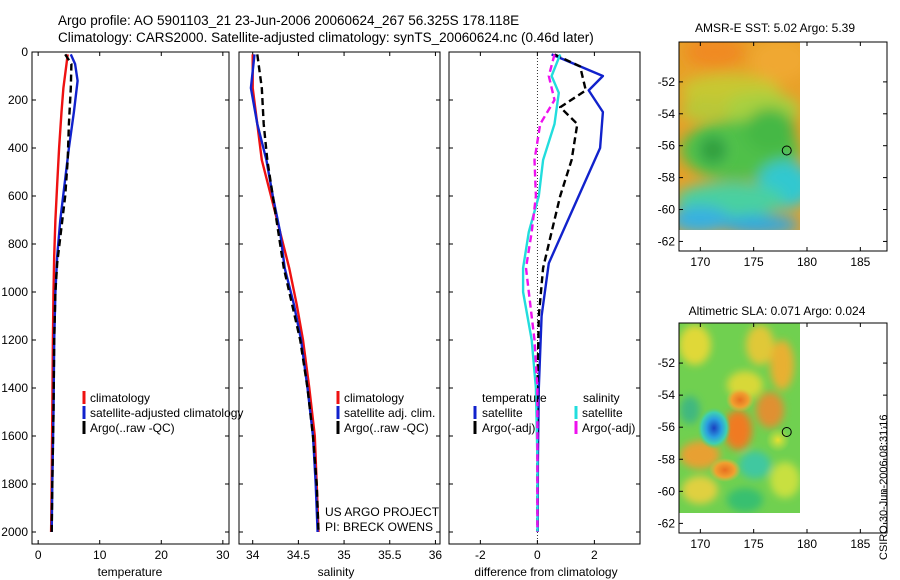 This screenshot has width=900, height=580. What do you see at coordinates (739, 136) in the screenshot?
I see `sst-field` at bounding box center [739, 136].